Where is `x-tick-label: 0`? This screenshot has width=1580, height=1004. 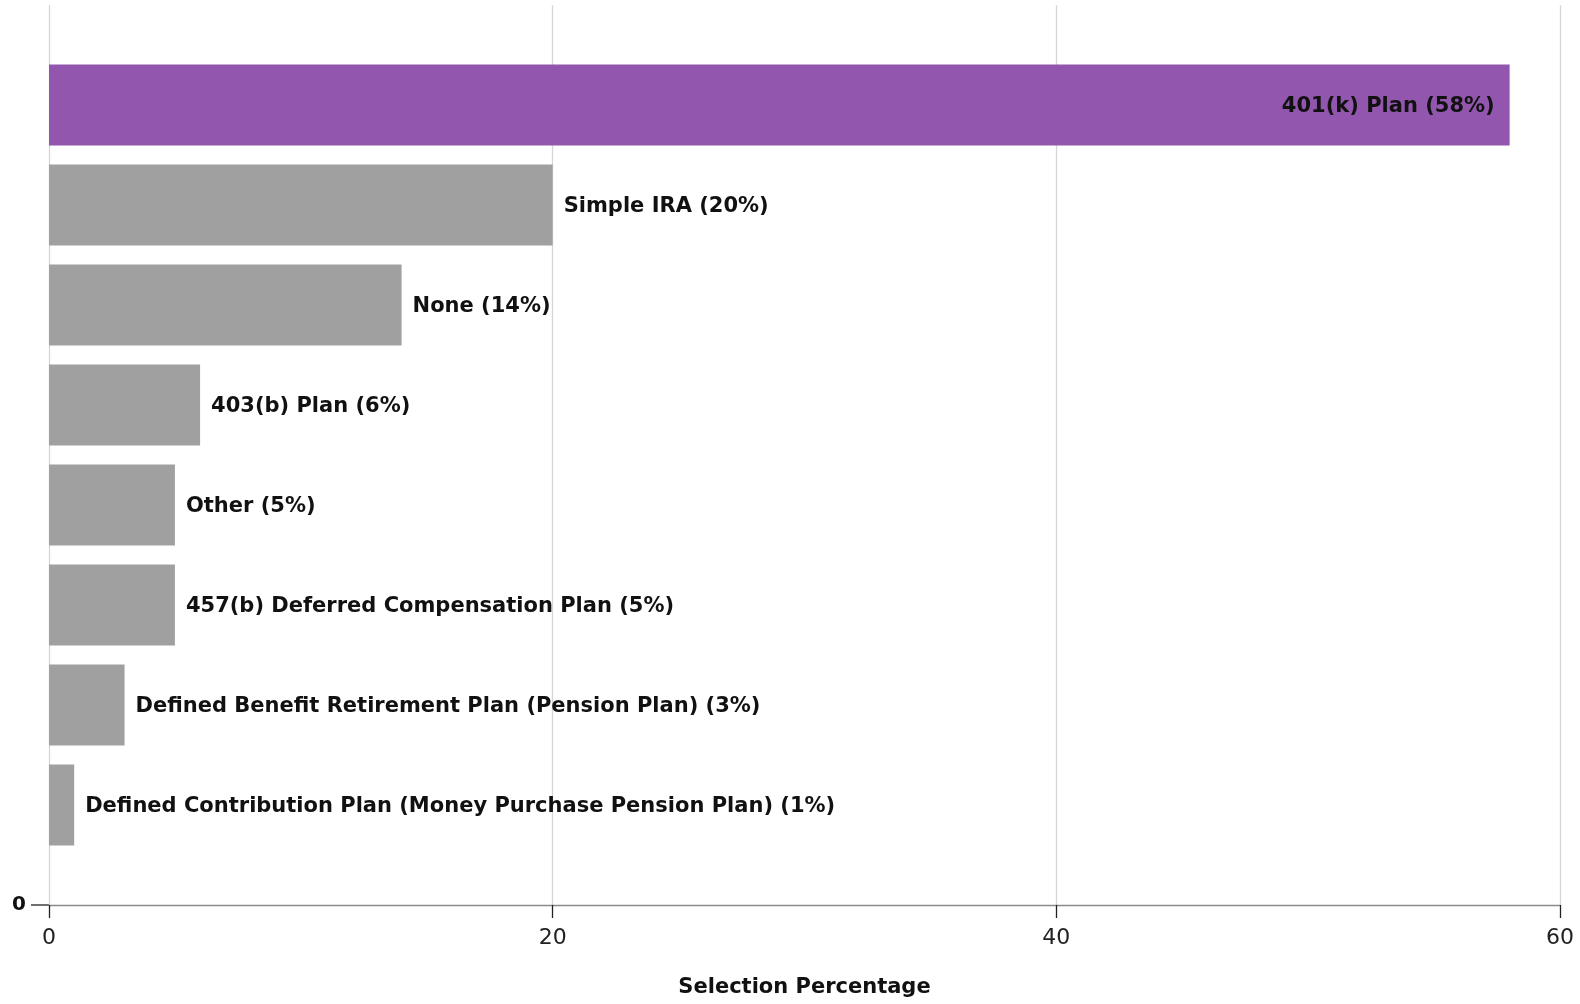 x-tick-label: 0 is located at coordinates (49, 936).